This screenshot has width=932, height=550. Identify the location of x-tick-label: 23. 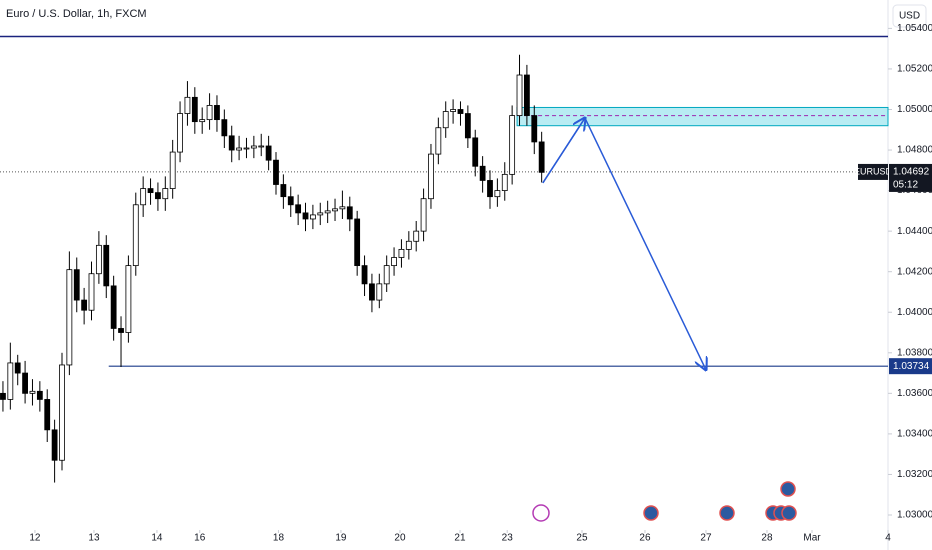
(508, 538).